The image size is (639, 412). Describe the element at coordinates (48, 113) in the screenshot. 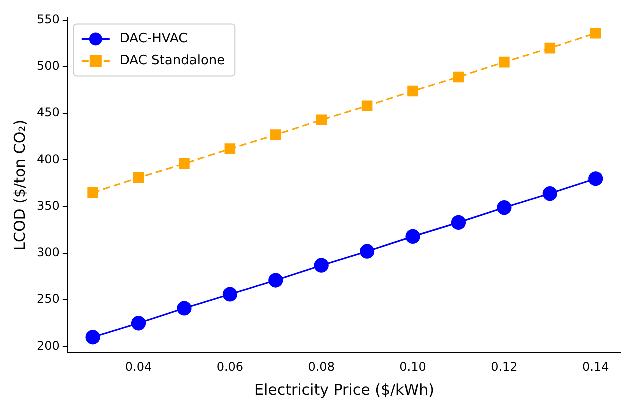

I see `y-tick-label: 450` at that location.